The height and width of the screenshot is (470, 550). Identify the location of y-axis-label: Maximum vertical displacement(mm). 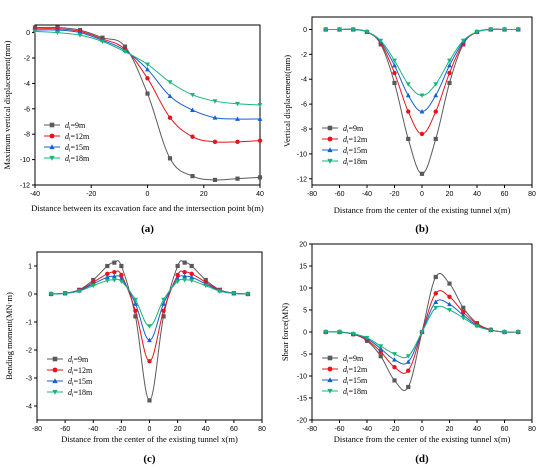
(7, 104).